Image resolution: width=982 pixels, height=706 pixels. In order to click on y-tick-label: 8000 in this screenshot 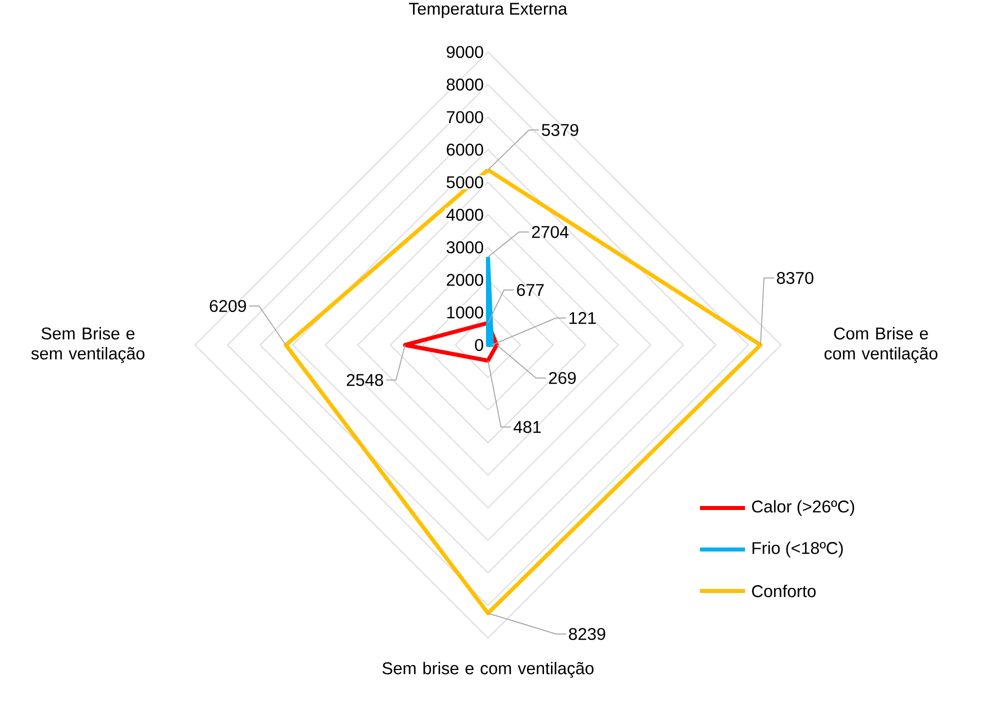, I will do `click(465, 84)`.